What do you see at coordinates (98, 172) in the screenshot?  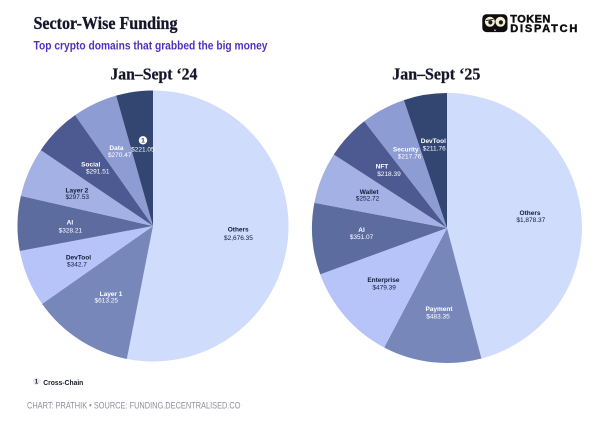 I see `svg-text: $291.51` at bounding box center [98, 172].